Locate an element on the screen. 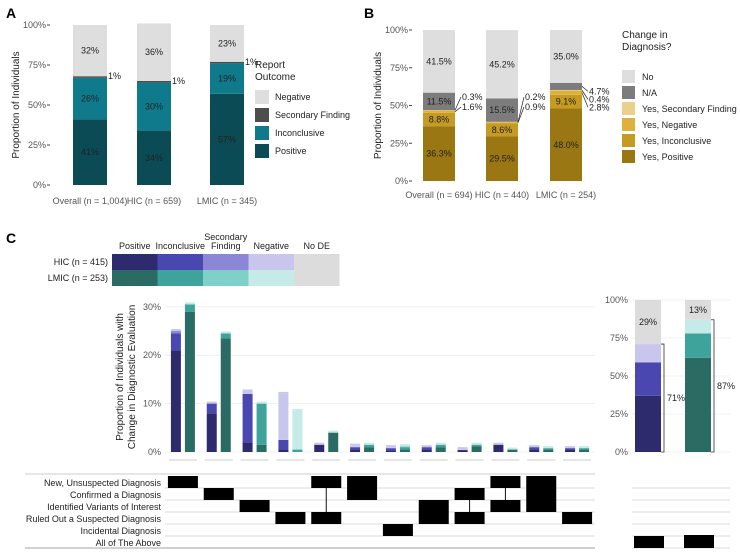 The width and height of the screenshot is (740, 554). b-data-label: 2.8% is located at coordinates (599, 107).